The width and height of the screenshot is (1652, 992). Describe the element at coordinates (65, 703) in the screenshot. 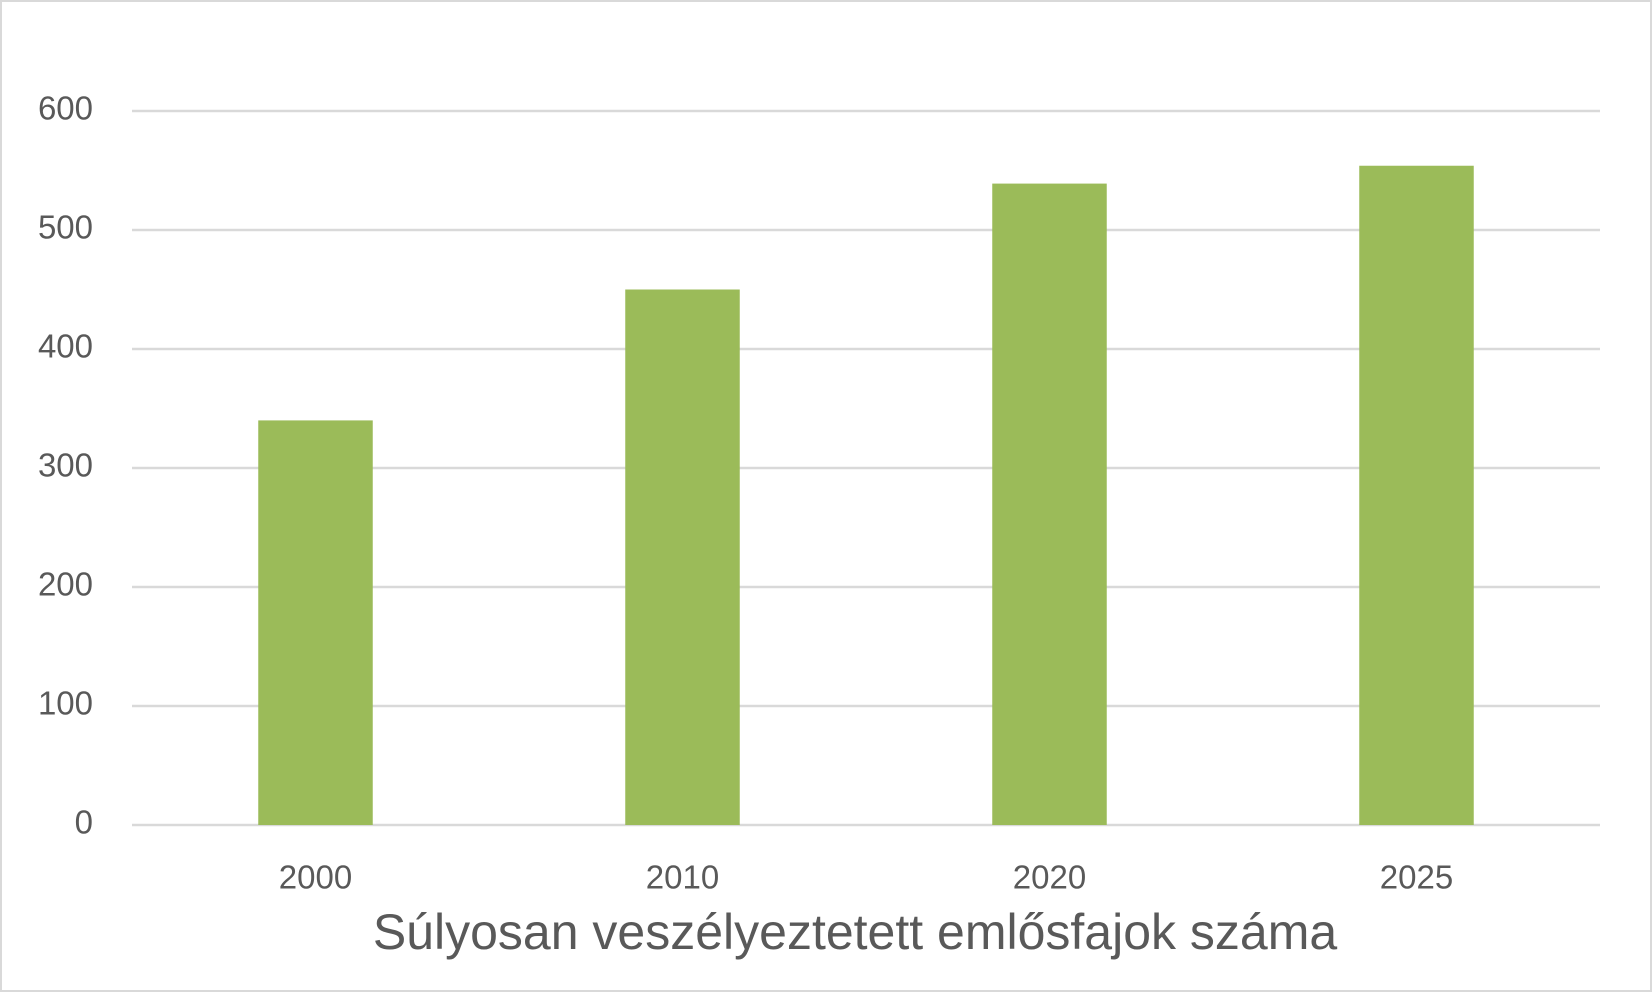

I see `y-tick-label: 100` at that location.